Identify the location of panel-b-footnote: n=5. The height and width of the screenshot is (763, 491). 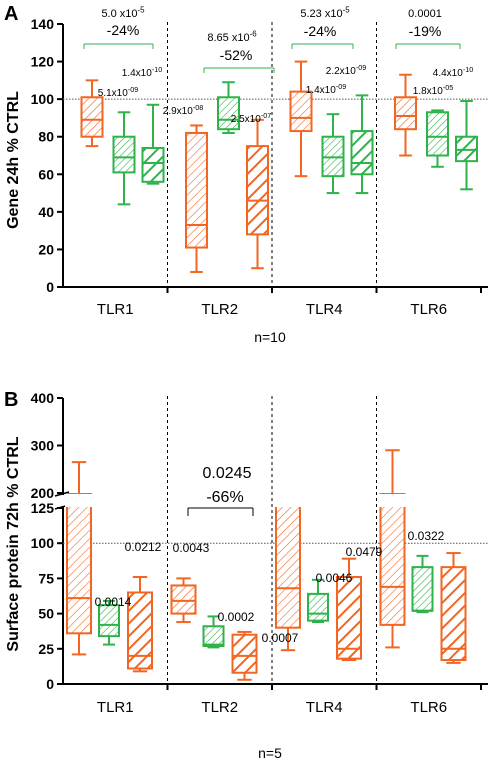
(270, 753).